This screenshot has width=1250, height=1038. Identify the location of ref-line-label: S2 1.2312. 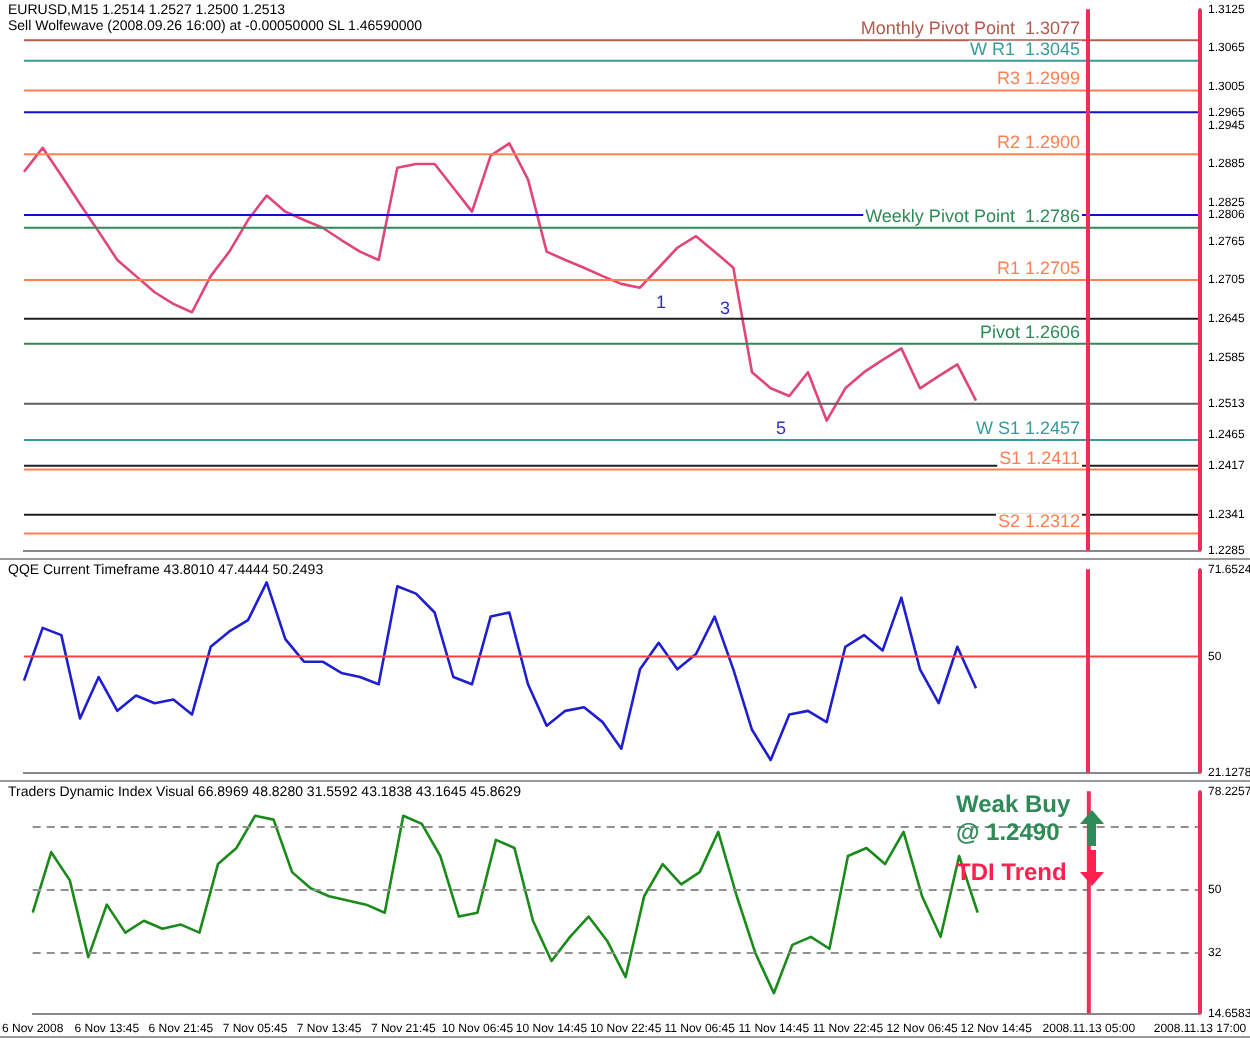
(1038, 521).